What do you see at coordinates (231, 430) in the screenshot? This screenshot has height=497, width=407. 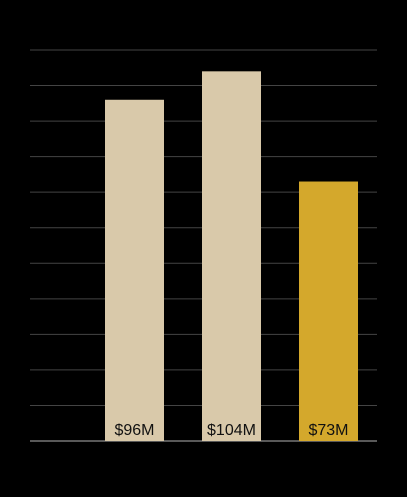 I see `value-label: $104M` at bounding box center [231, 430].